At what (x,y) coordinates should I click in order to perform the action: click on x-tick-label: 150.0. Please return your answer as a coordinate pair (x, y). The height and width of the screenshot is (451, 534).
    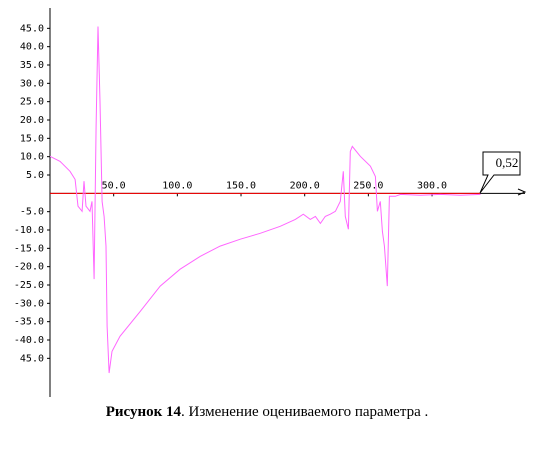
    Looking at the image, I should click on (241, 185).